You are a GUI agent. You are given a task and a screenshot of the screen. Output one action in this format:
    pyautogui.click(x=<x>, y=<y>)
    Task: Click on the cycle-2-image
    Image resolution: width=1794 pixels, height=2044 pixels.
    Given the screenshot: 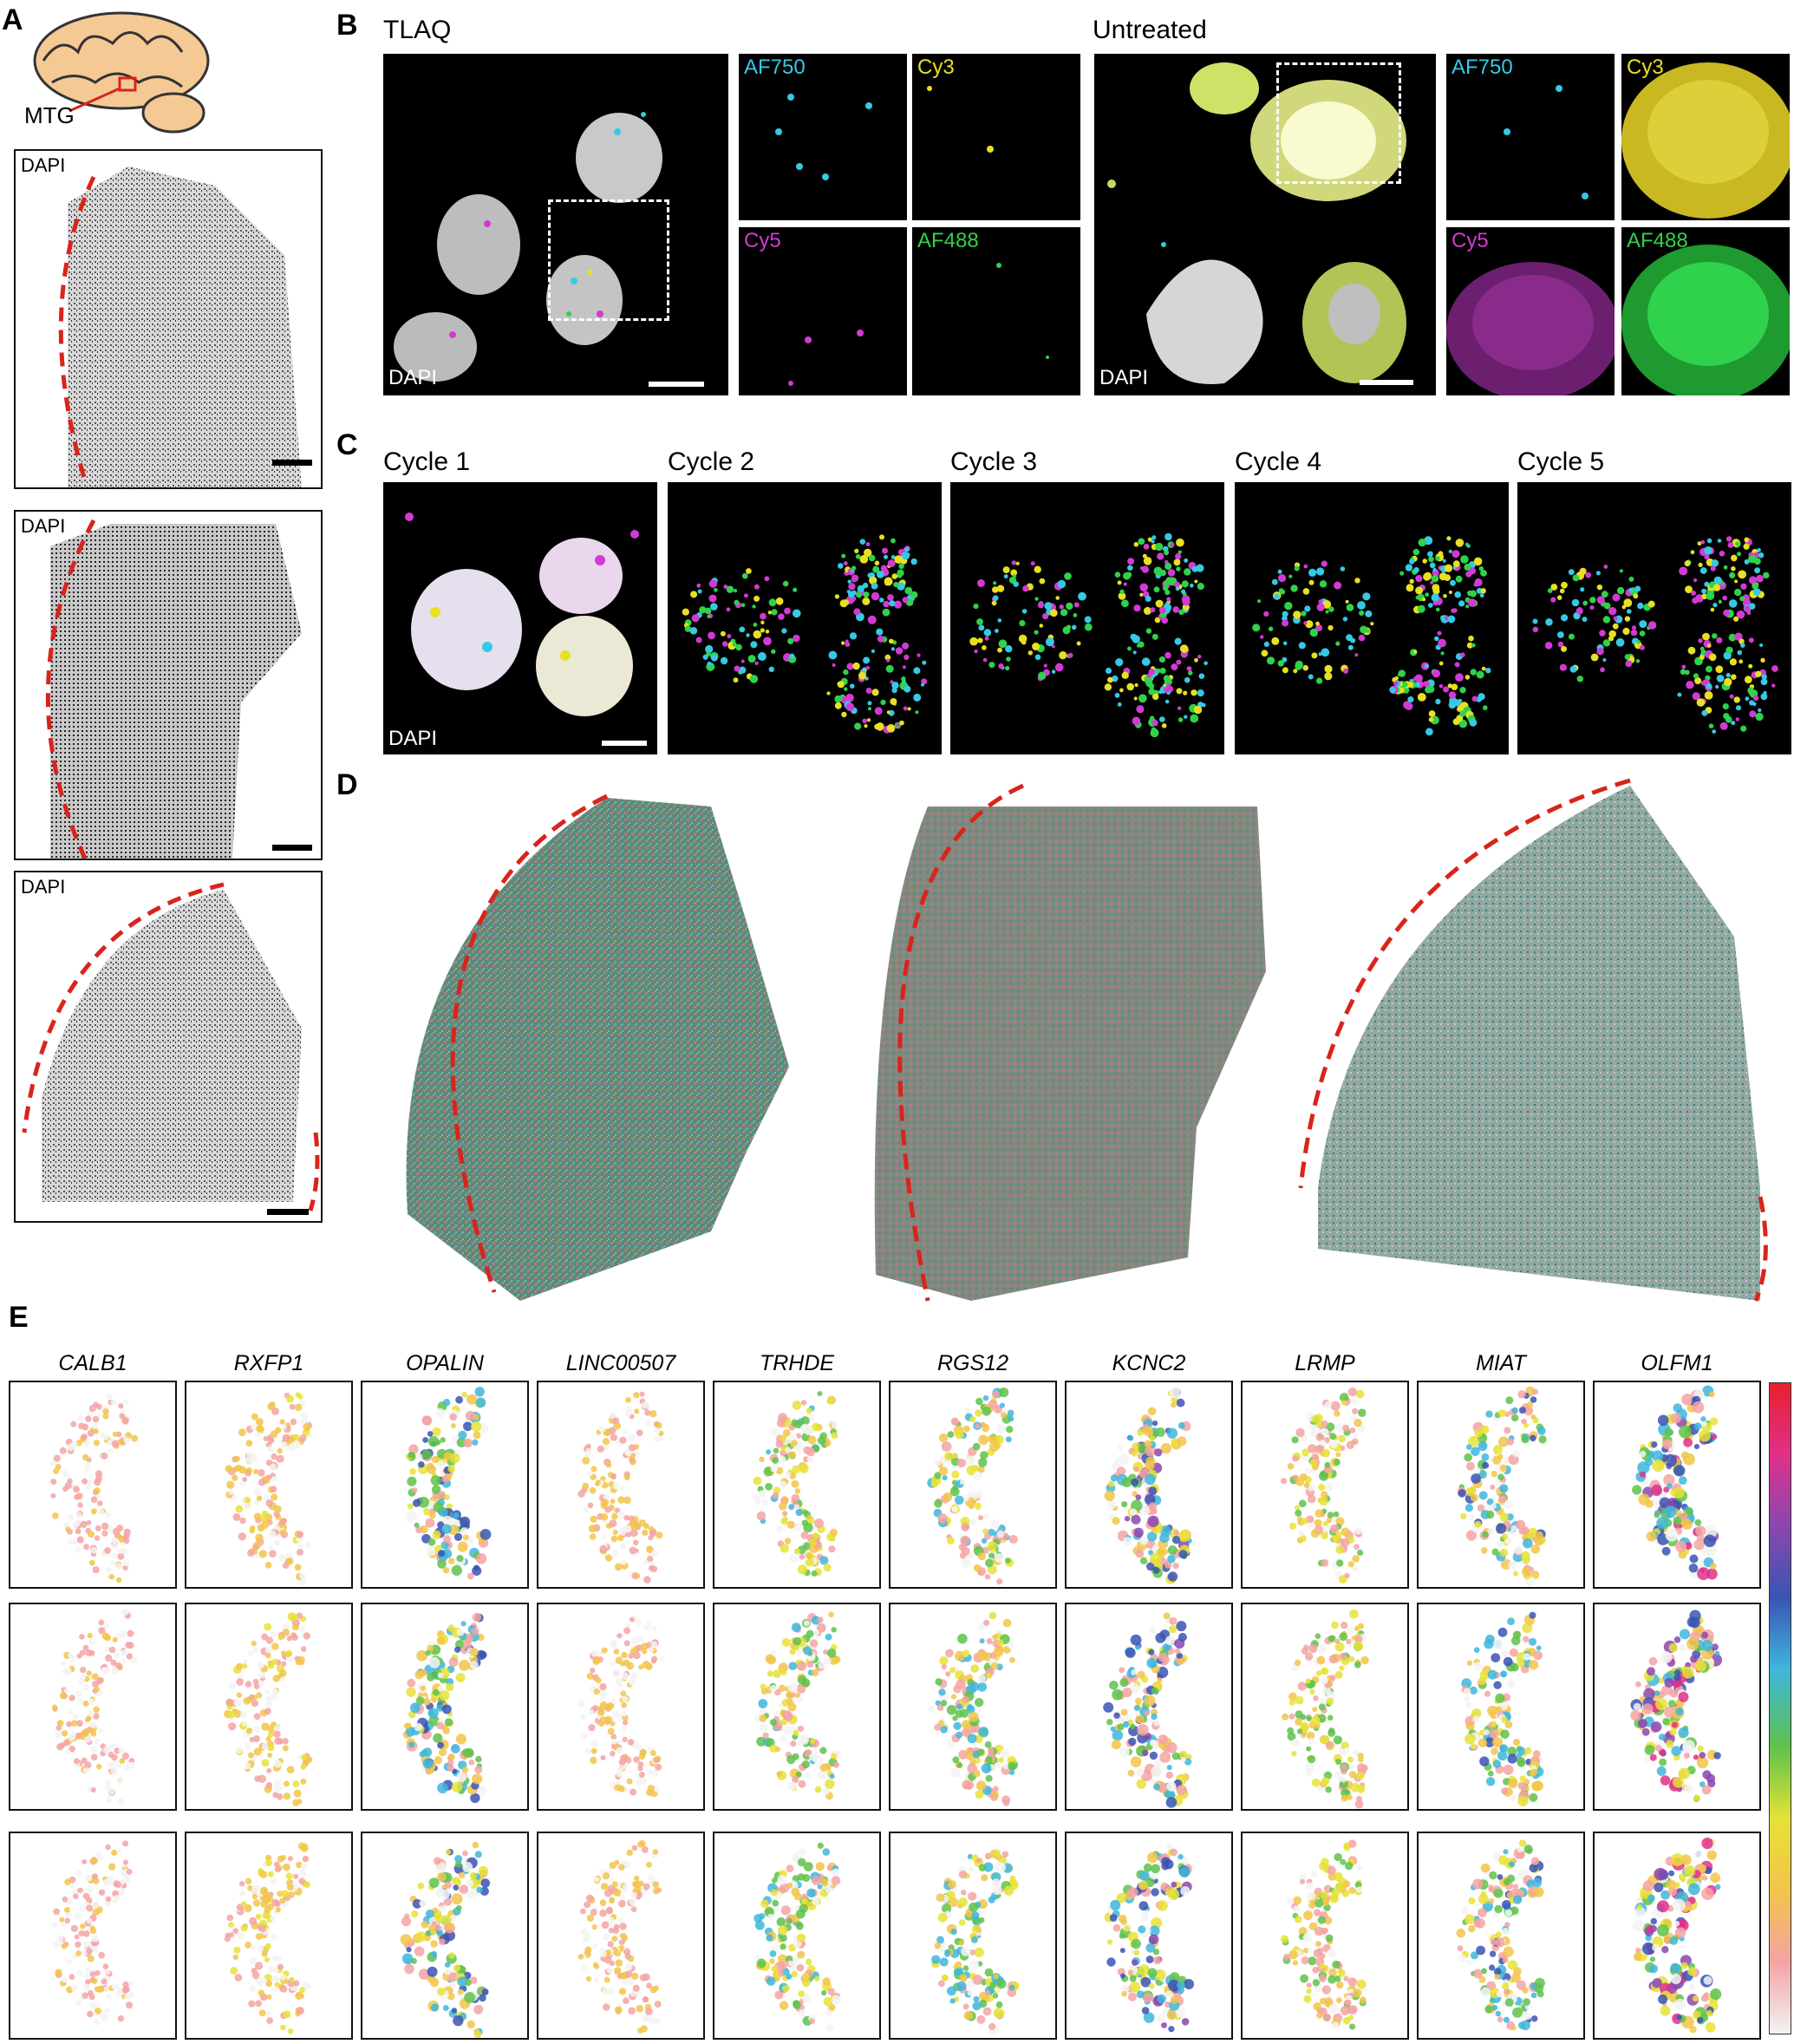 What is the action you would take?
    pyautogui.click(x=805, y=618)
    